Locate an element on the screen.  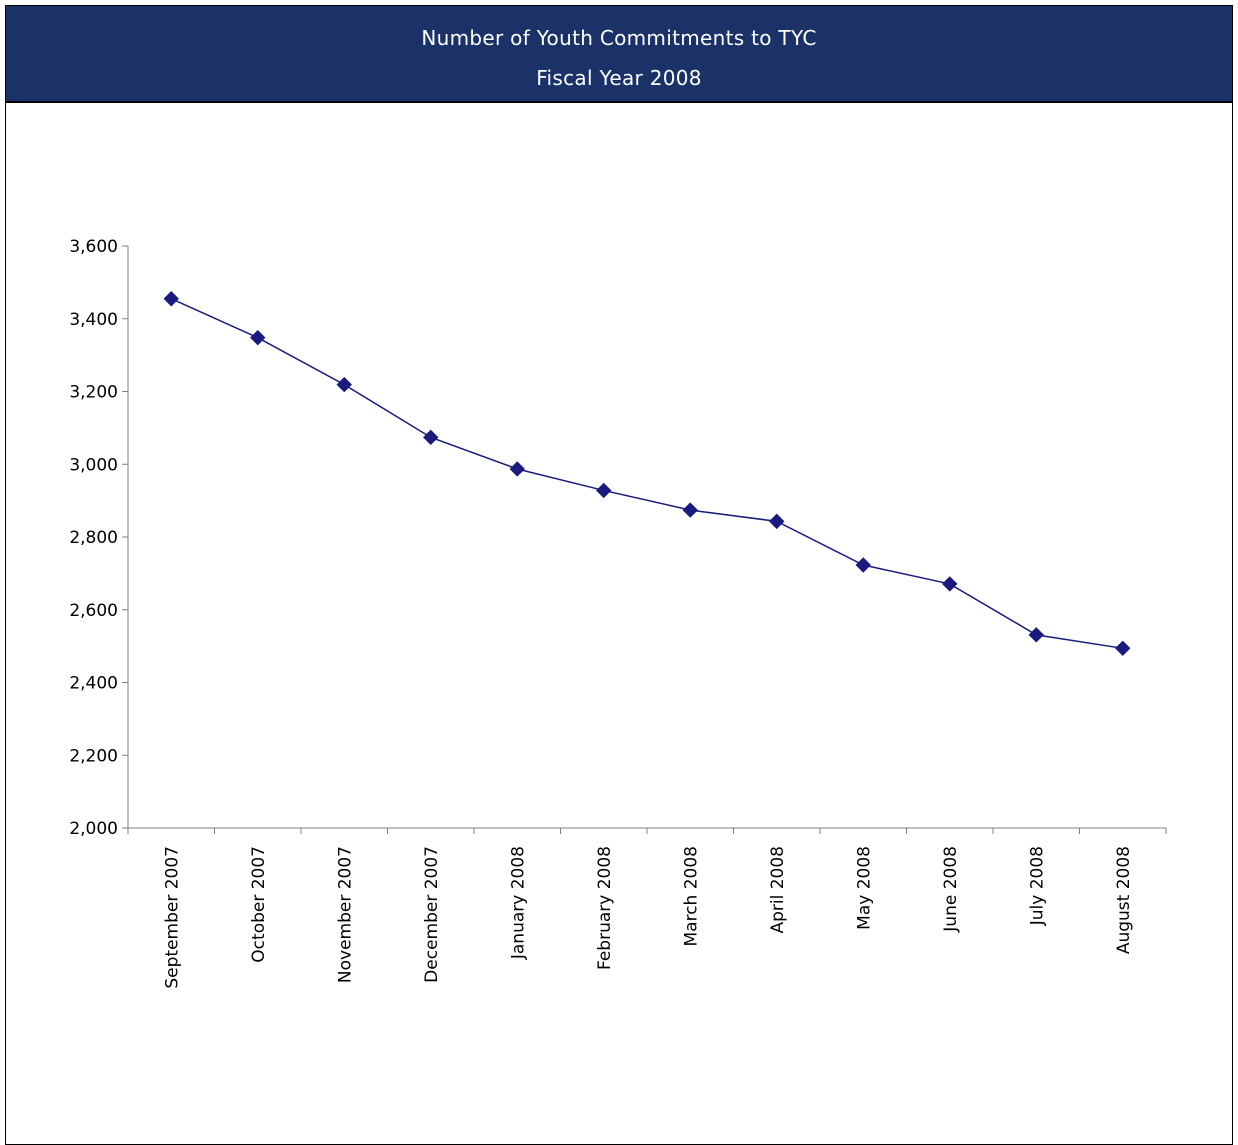
x-tick-label: January 2008 is located at coordinates (518, 903).